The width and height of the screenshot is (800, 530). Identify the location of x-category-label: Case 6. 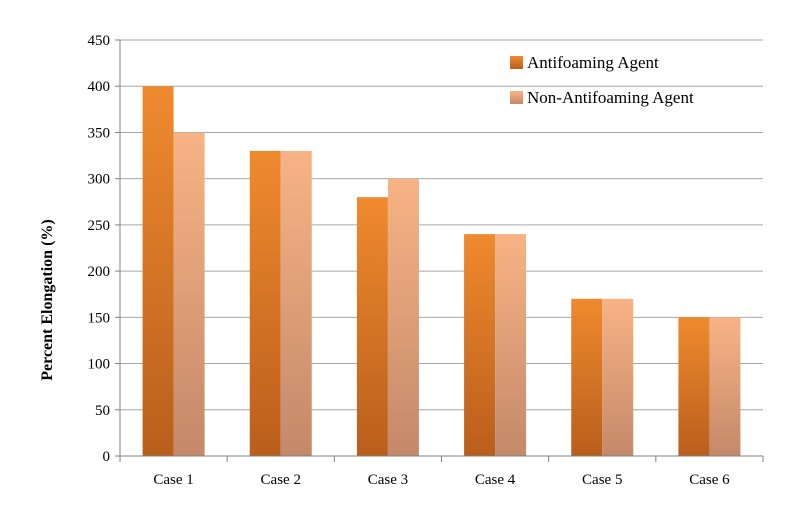
(709, 480).